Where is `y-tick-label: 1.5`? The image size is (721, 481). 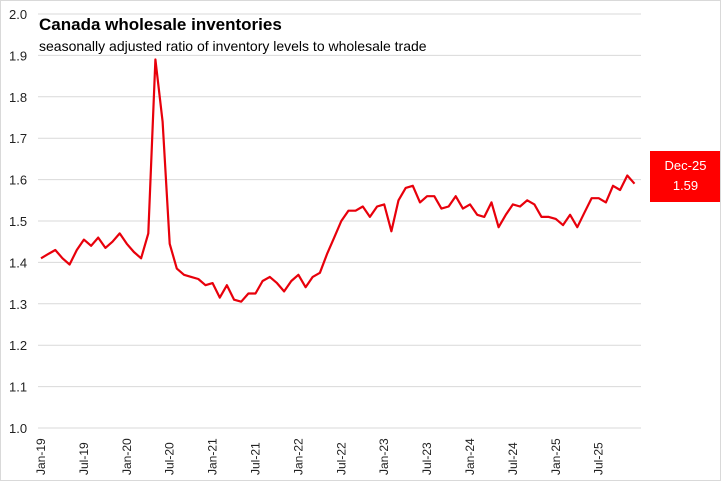 y-tick-label: 1.5 is located at coordinates (18, 221).